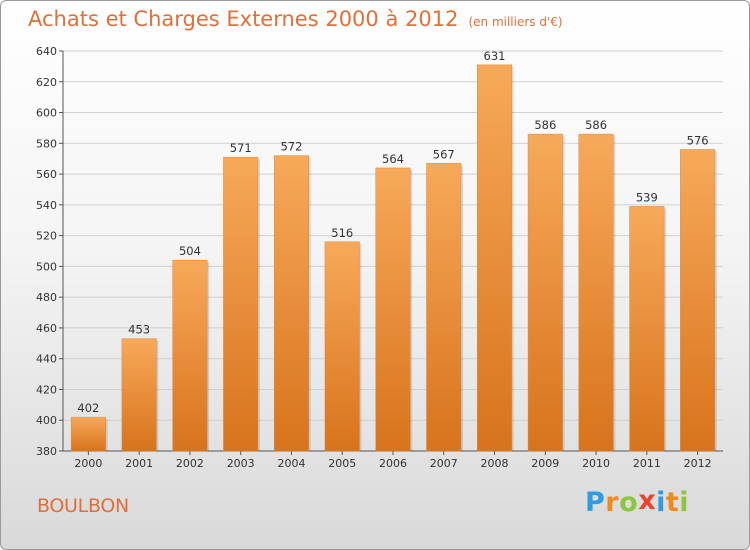  What do you see at coordinates (342, 463) in the screenshot?
I see `x-tick-label: 2005` at bounding box center [342, 463].